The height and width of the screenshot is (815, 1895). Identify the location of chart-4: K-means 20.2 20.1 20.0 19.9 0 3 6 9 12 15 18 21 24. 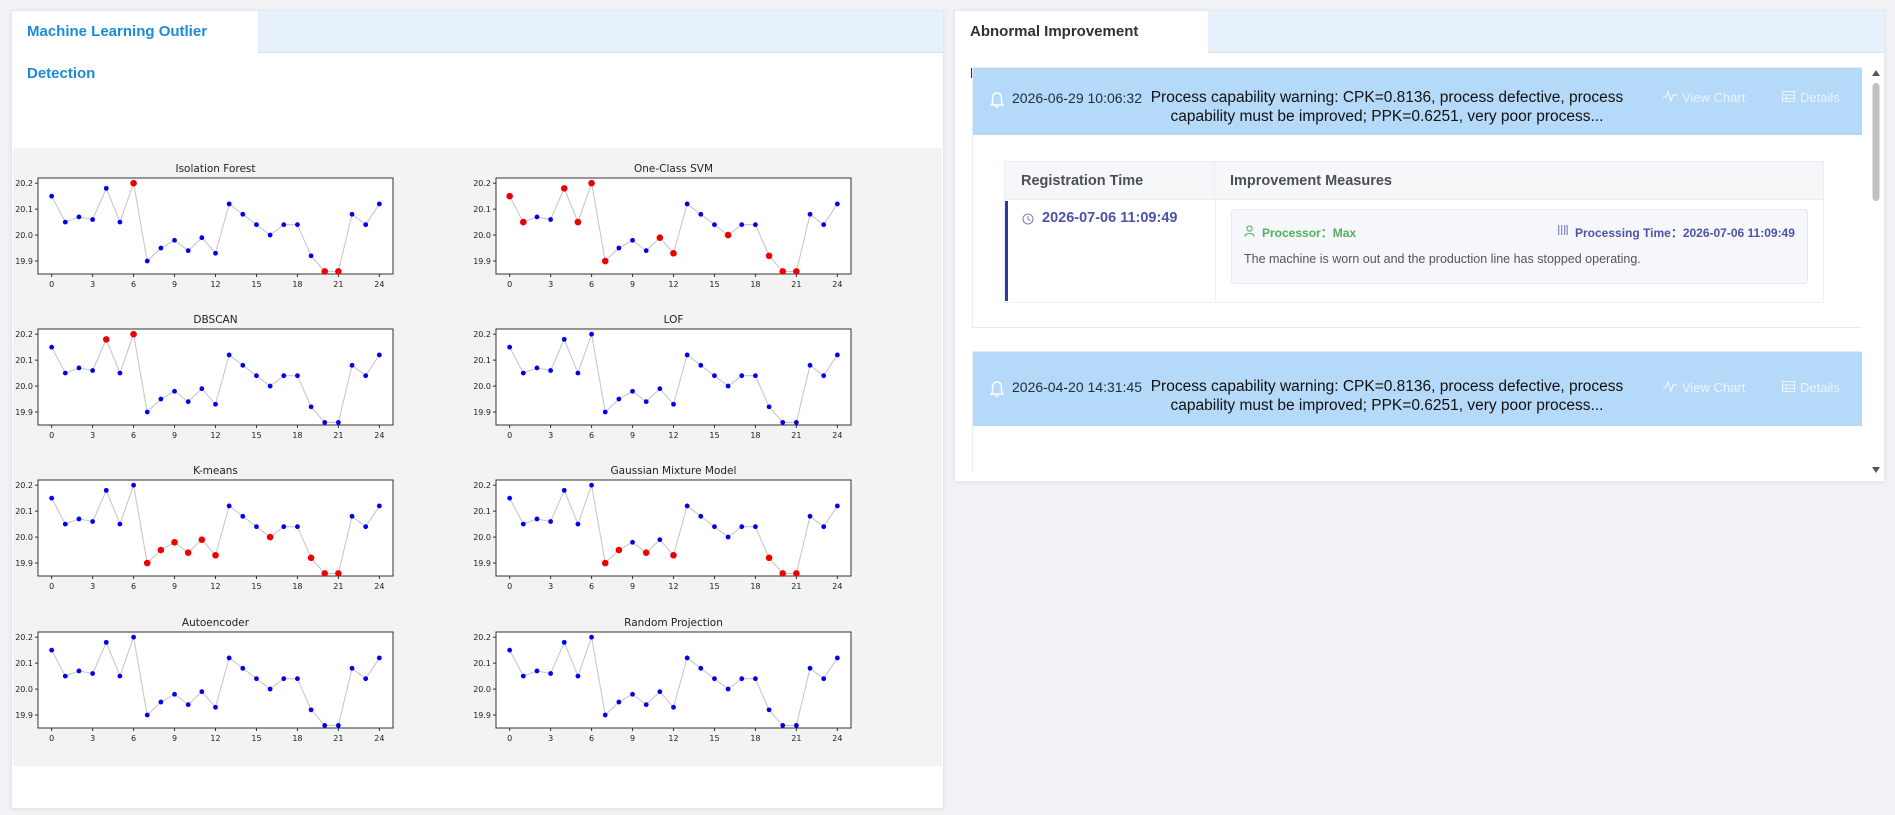
(204, 528).